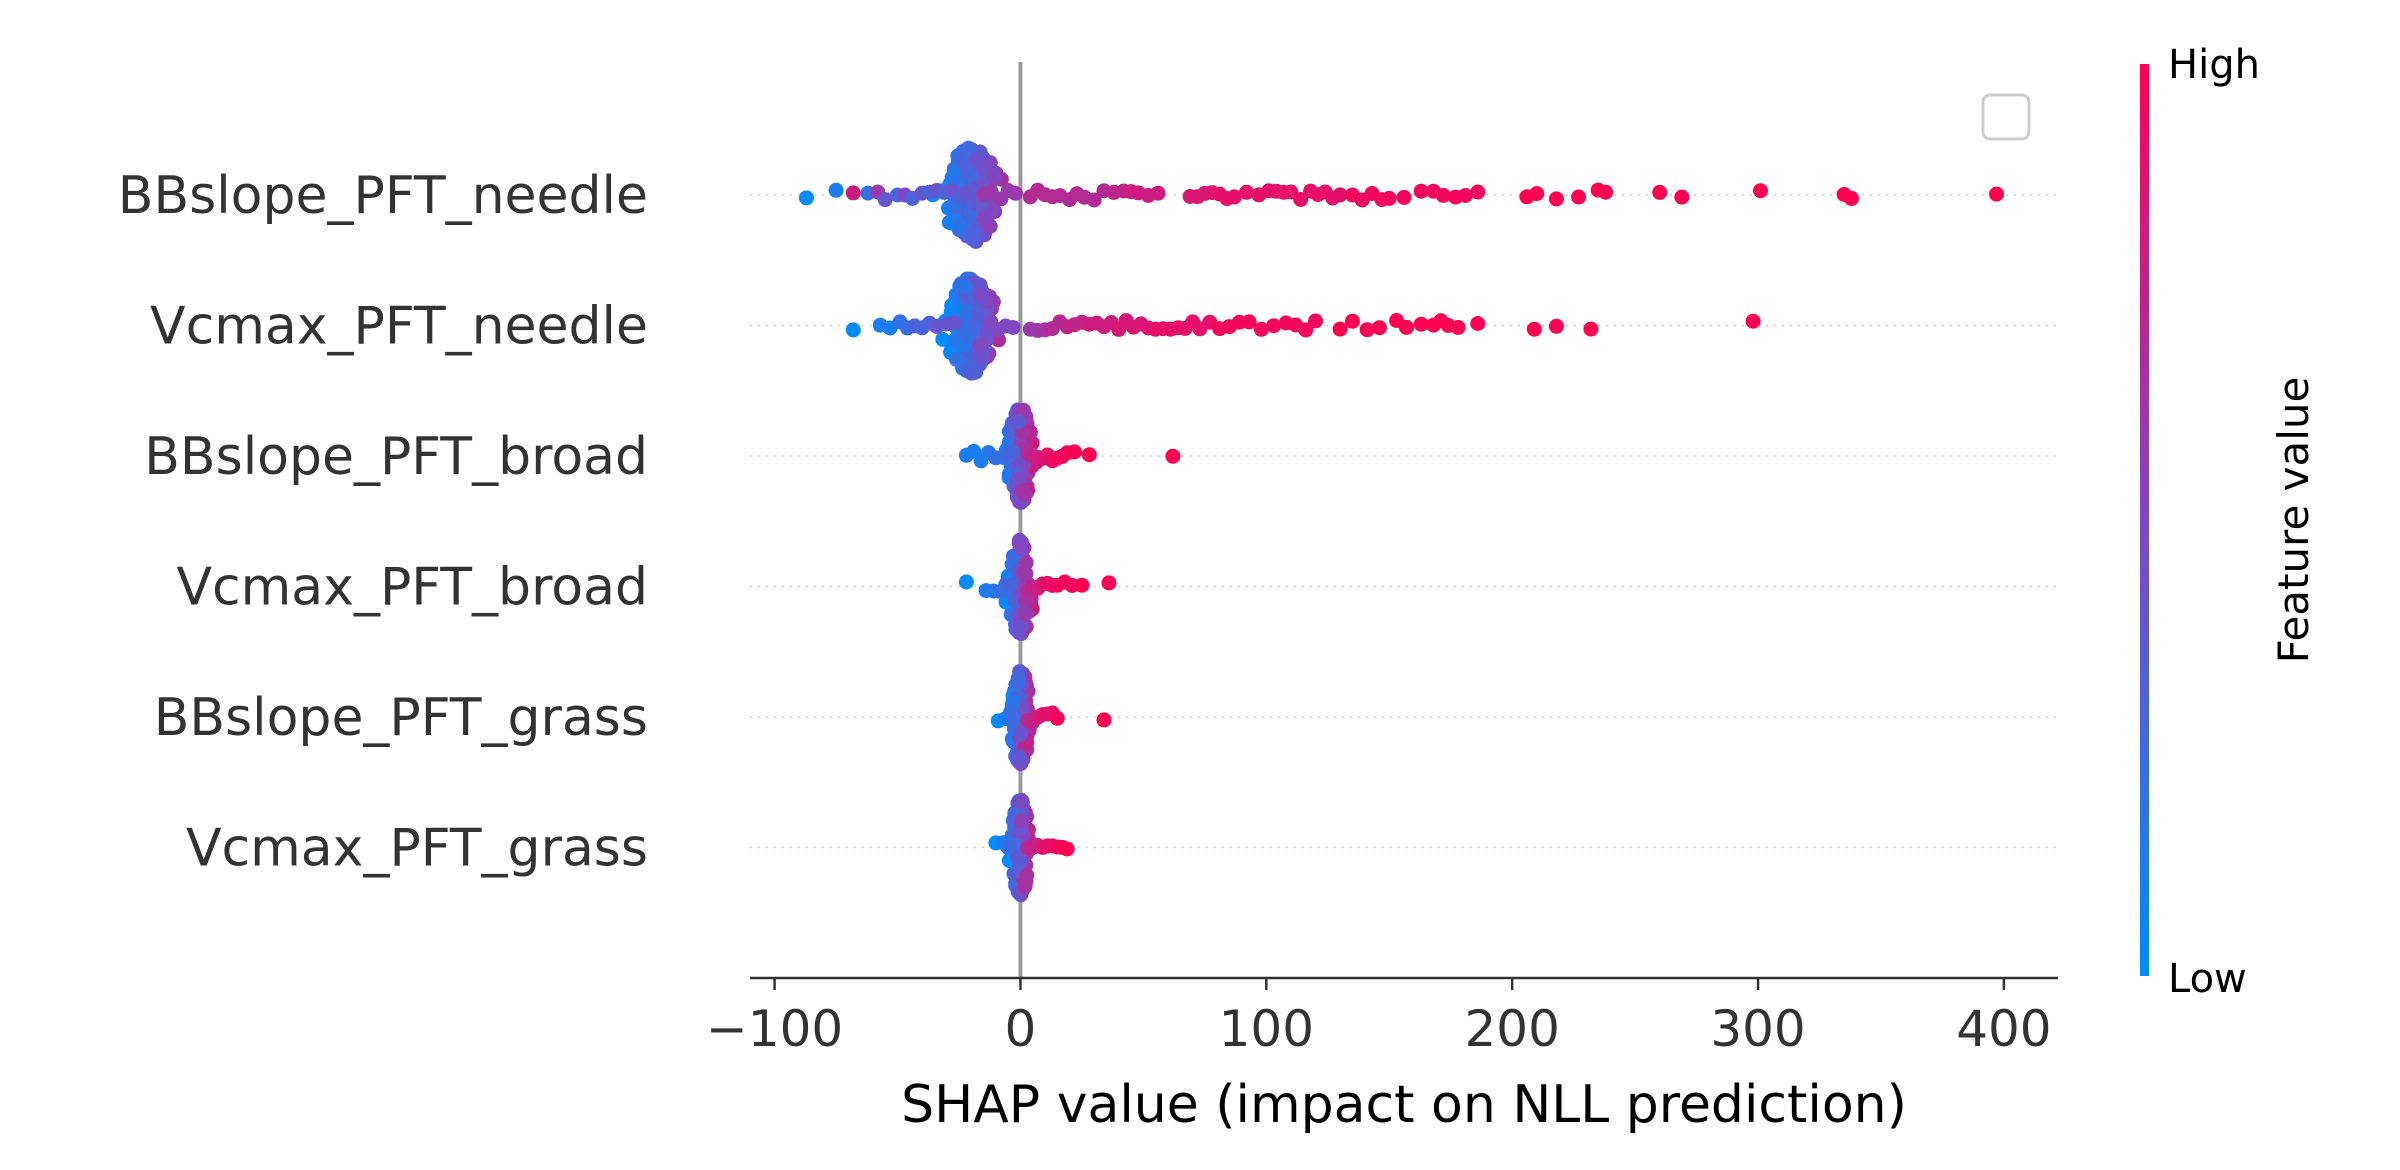 The height and width of the screenshot is (1170, 2400). Describe the element at coordinates (412, 588) in the screenshot. I see `feature-label: Vcmax_PFT_broad` at that location.